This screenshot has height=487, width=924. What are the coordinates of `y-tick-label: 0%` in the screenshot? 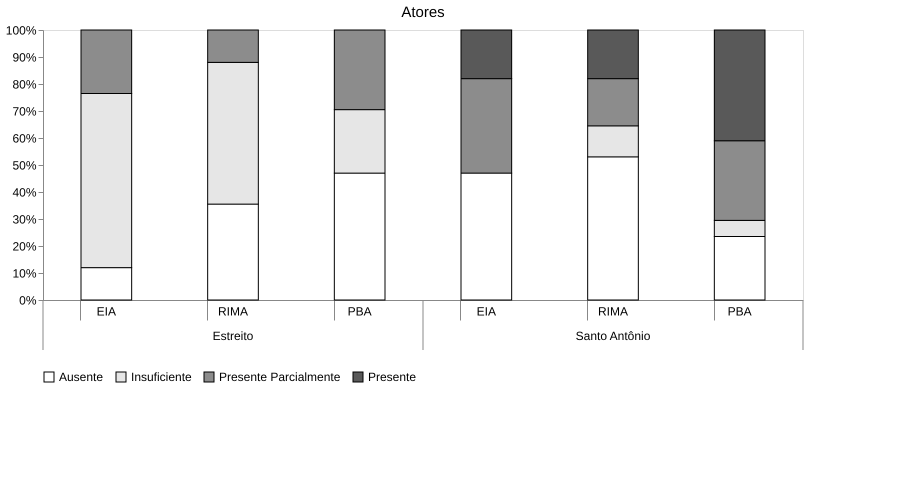 It's located at (28, 301).